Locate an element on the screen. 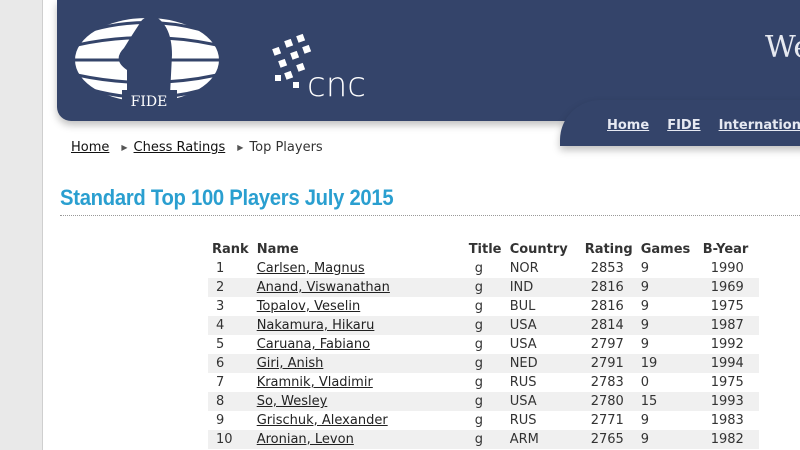 Image resolution: width=800 pixels, height=450 pixels. table-row: 4 Nakamura, Hikaru g USA 2814 9 1987 is located at coordinates (483, 325).